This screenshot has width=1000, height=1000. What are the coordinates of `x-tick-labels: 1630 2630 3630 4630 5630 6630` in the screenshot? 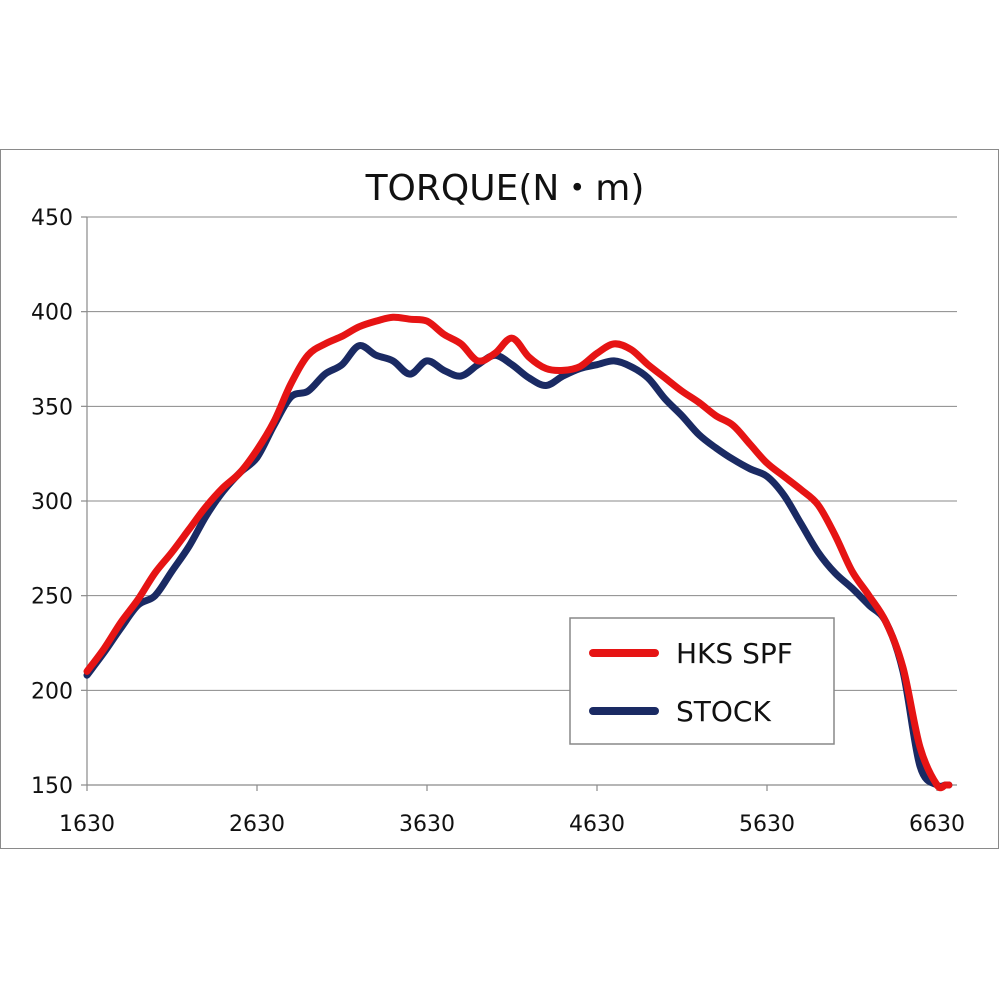 It's located at (512, 824).